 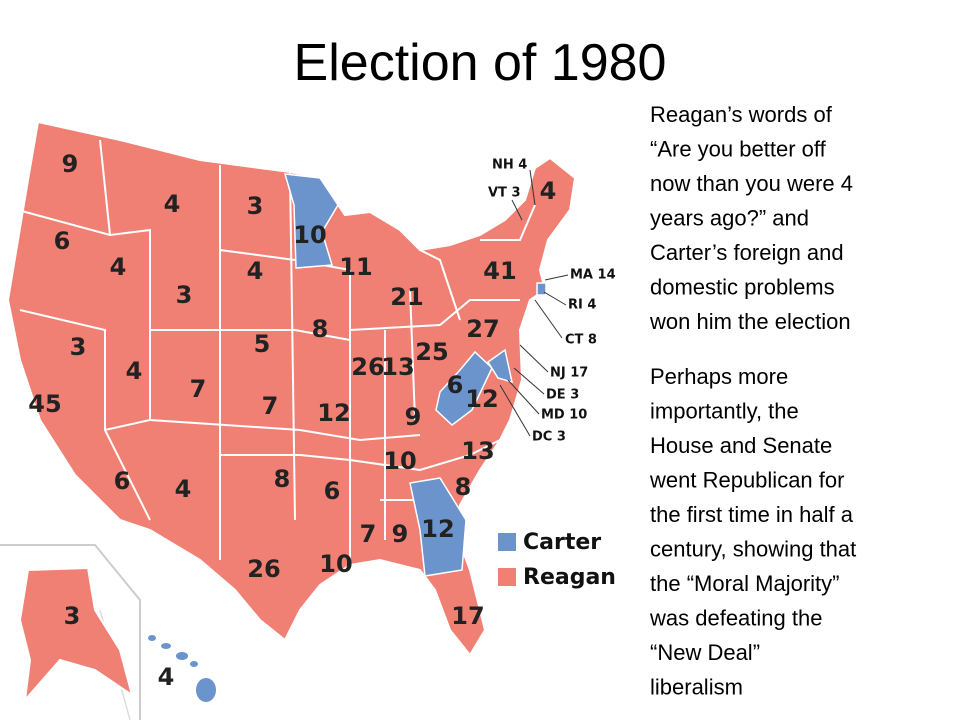 What do you see at coordinates (741, 445) in the screenshot?
I see `paragraph-line: House and Senate` at bounding box center [741, 445].